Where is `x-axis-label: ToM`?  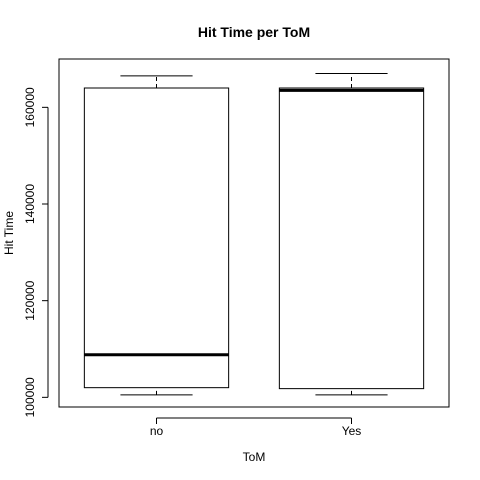
x-axis-label: ToM is located at coordinates (254, 457).